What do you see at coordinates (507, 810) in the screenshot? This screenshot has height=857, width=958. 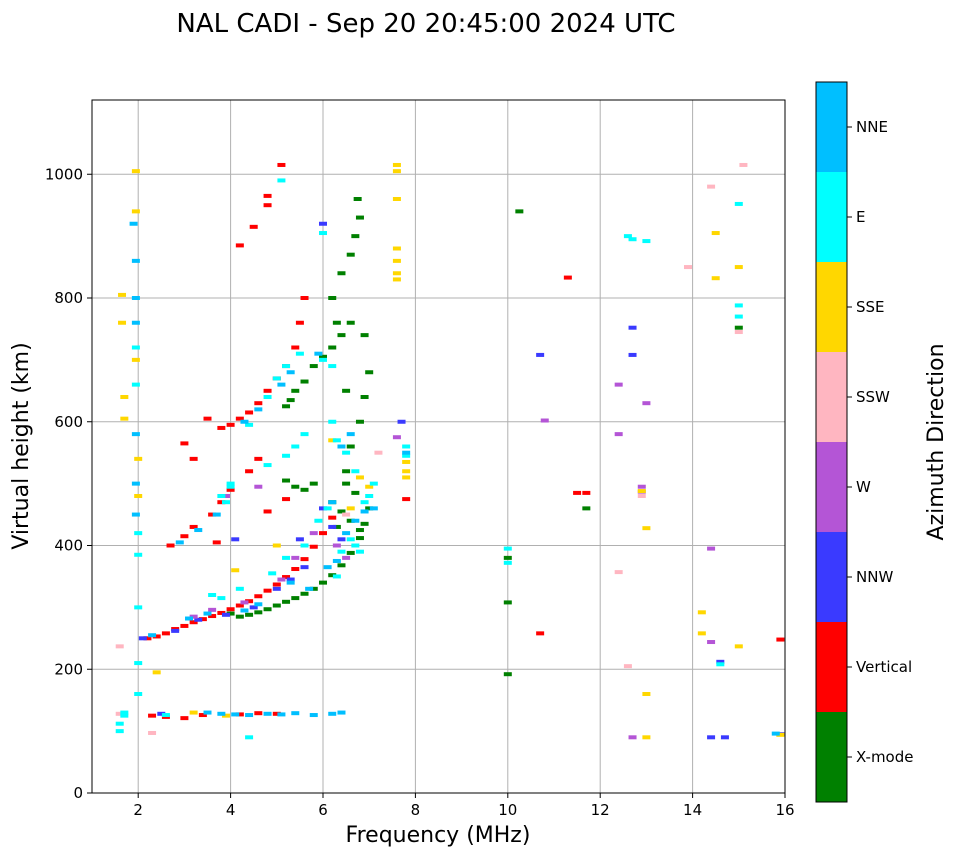 I see `x-tick-label: 10` at bounding box center [507, 810].